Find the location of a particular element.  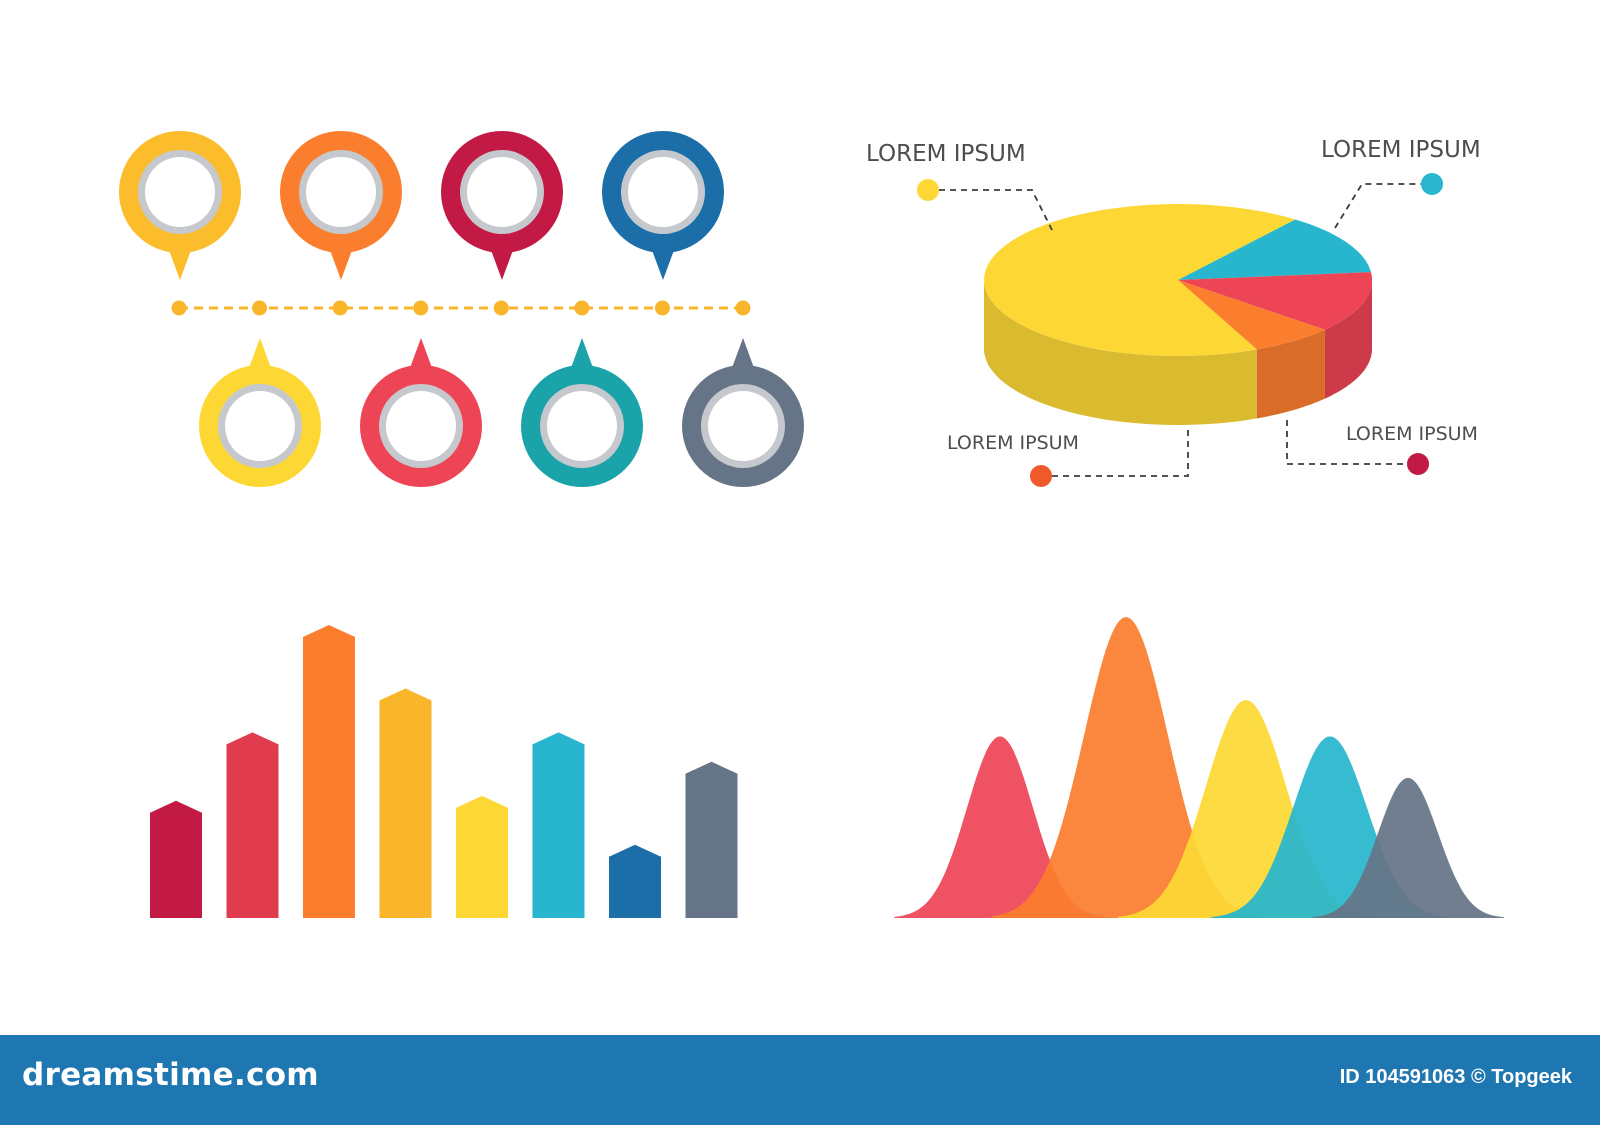

bell-peak is located at coordinates (1408, 847).